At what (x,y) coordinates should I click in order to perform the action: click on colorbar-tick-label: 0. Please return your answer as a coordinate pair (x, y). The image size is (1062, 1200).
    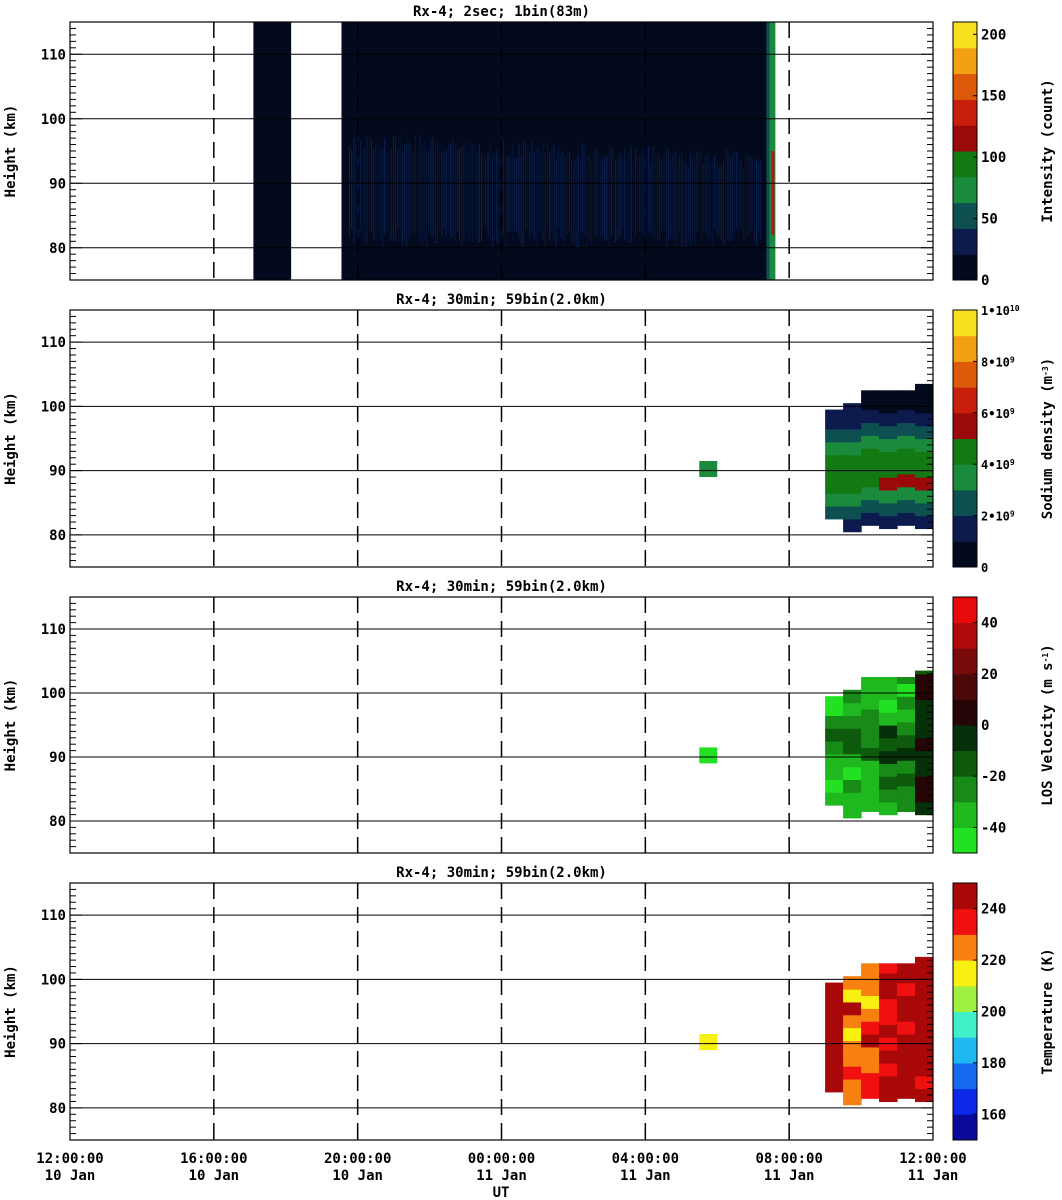
    Looking at the image, I should click on (984, 568).